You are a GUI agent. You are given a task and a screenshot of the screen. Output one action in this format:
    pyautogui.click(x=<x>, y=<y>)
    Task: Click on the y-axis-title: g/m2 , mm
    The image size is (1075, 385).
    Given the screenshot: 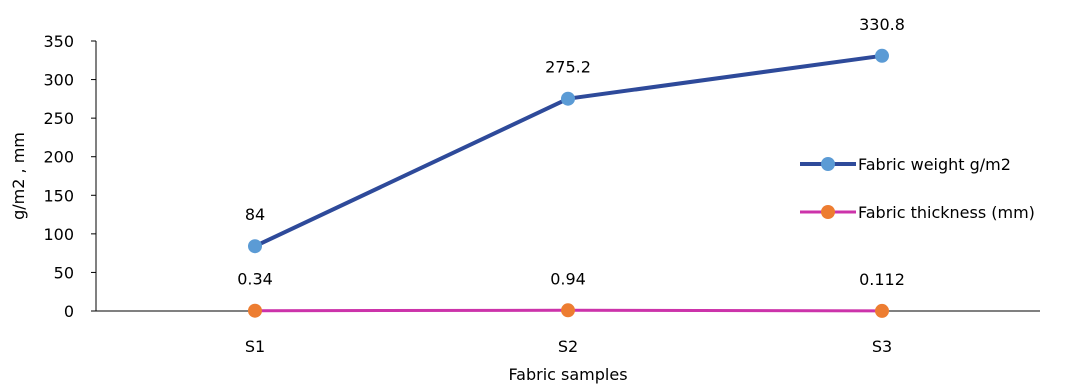 What is the action you would take?
    pyautogui.click(x=18, y=176)
    